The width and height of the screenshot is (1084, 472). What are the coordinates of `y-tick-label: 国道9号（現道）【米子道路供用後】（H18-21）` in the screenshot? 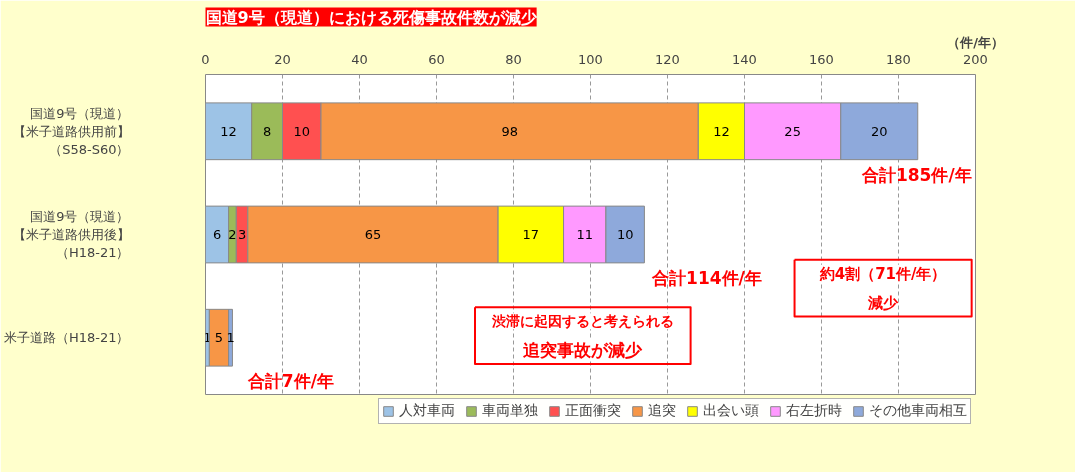 It's located at (71, 234).